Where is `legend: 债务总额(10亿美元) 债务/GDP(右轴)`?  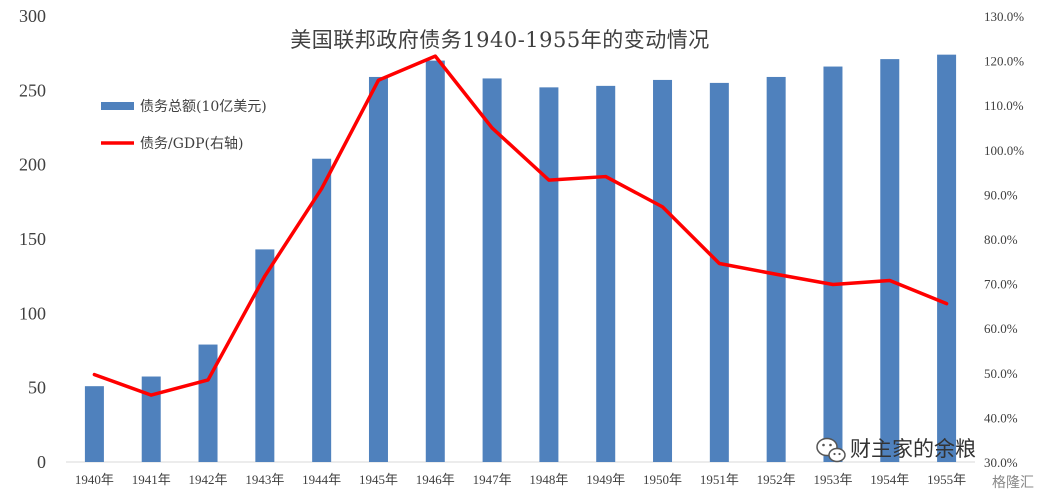
legend: 债务总额(10亿美元) 债务/GDP(右轴) is located at coordinates (184, 125).